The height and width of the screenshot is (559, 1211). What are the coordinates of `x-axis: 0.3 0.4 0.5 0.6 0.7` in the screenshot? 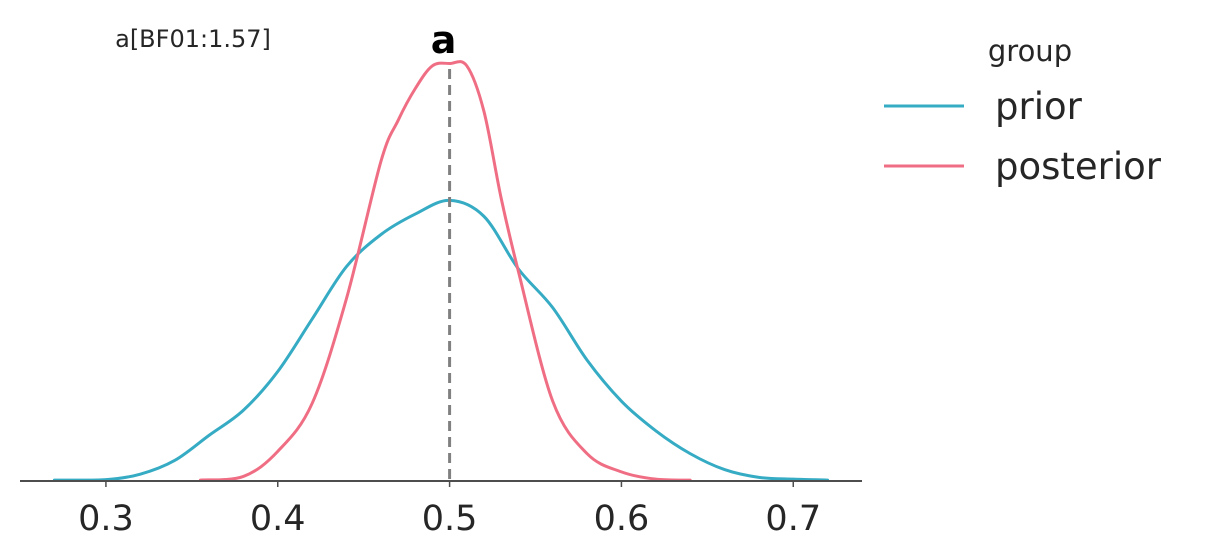 It's located at (441, 509).